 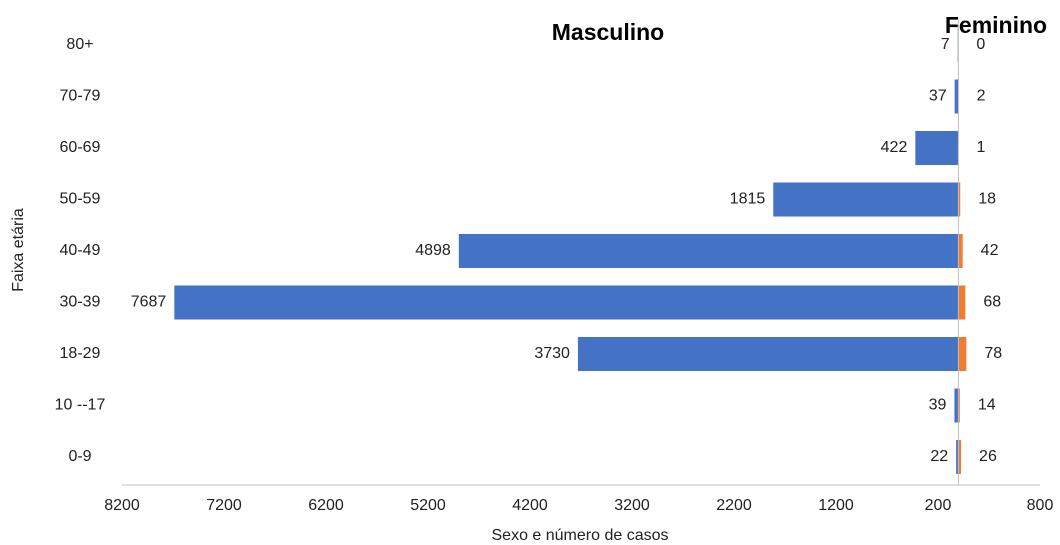 I want to click on value-label: 39, so click(x=938, y=405).